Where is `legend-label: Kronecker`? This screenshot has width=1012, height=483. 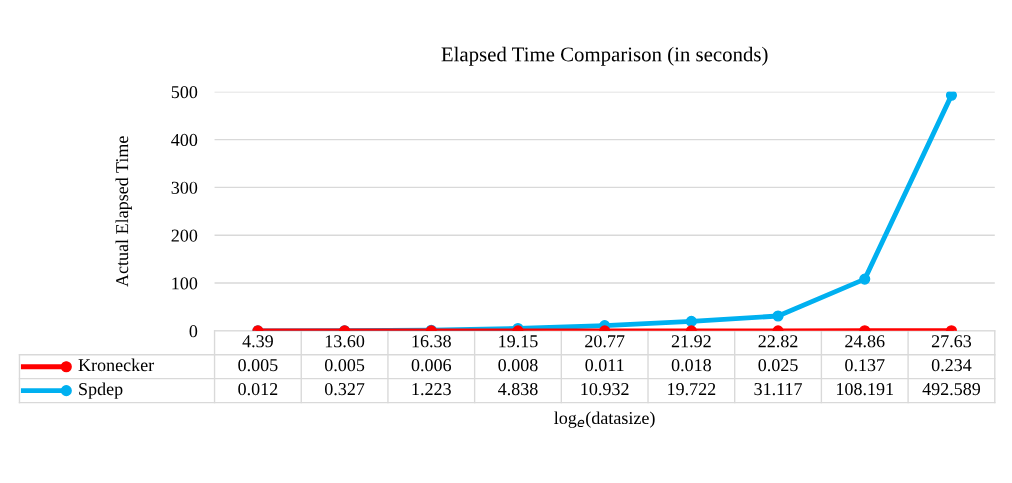 legend-label: Kronecker is located at coordinates (116, 365).